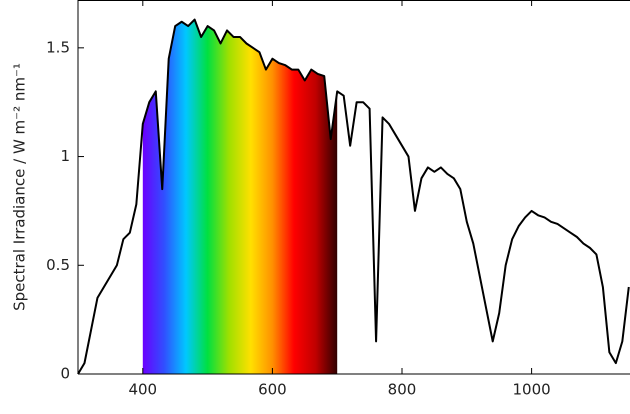 The width and height of the screenshot is (630, 414). What do you see at coordinates (58, 47) in the screenshot?
I see `y-tick-label: 1.5` at bounding box center [58, 47].